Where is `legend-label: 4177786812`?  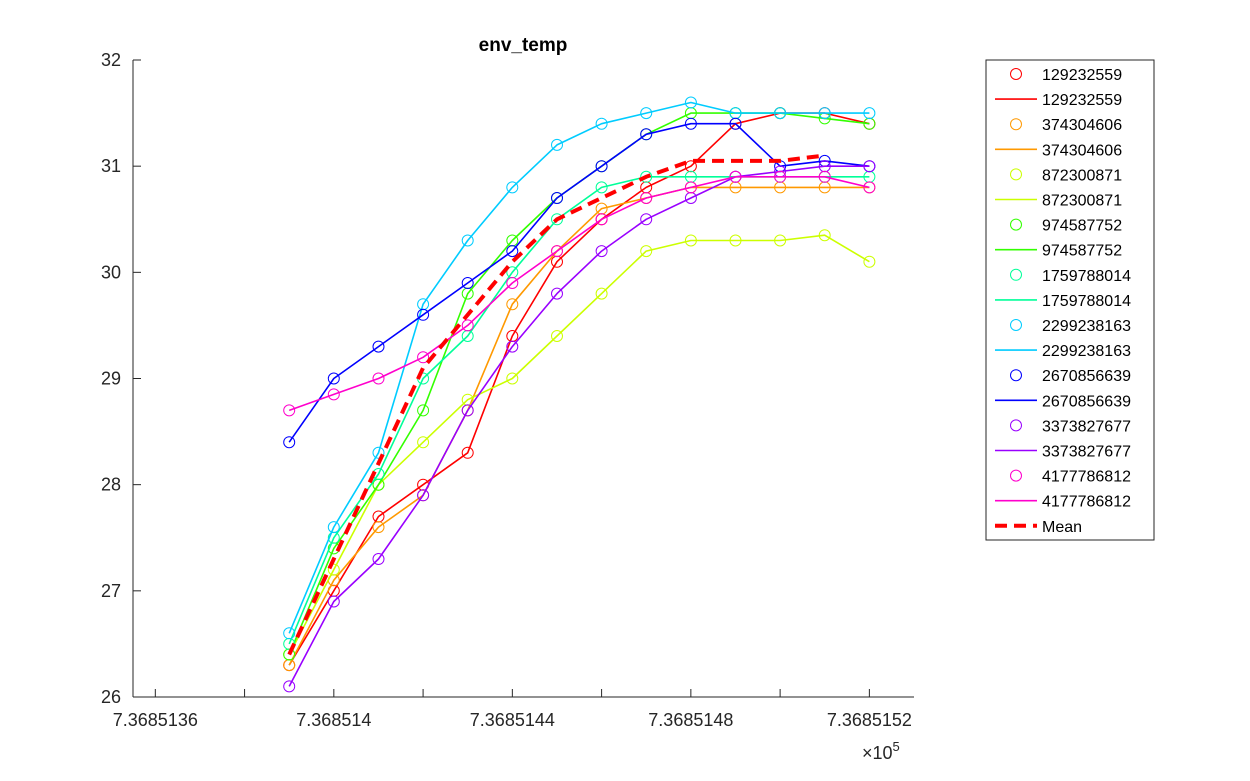
legend-label: 4177786812 is located at coordinates (1086, 477).